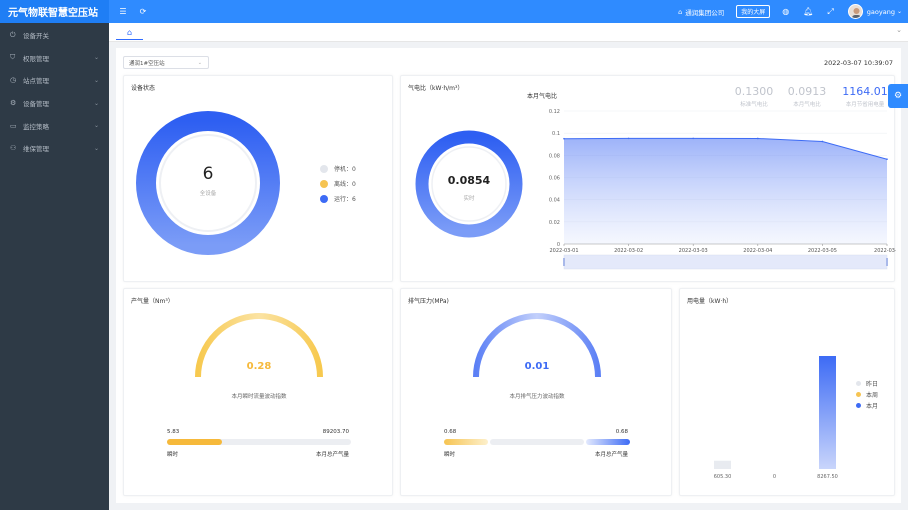  What do you see at coordinates (54, 266) in the screenshot?
I see `sidebar: ⏻ 设备开关 ⛉ 权限管理 ⌄ ◷ 站点管理 ⌄ ⚙ 设备管理 ⌄ ▭ 监控策略 ⌄ ⚇ 维保管理 ⌄` at bounding box center [54, 266].